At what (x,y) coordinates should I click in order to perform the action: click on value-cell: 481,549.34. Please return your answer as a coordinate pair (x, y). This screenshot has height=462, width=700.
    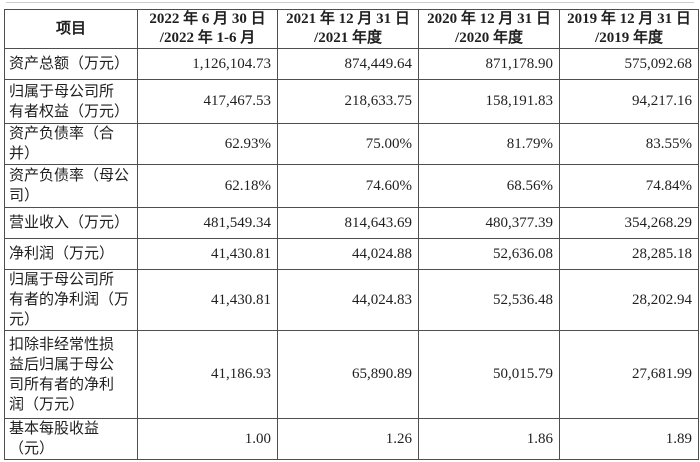
    Looking at the image, I should click on (207, 223).